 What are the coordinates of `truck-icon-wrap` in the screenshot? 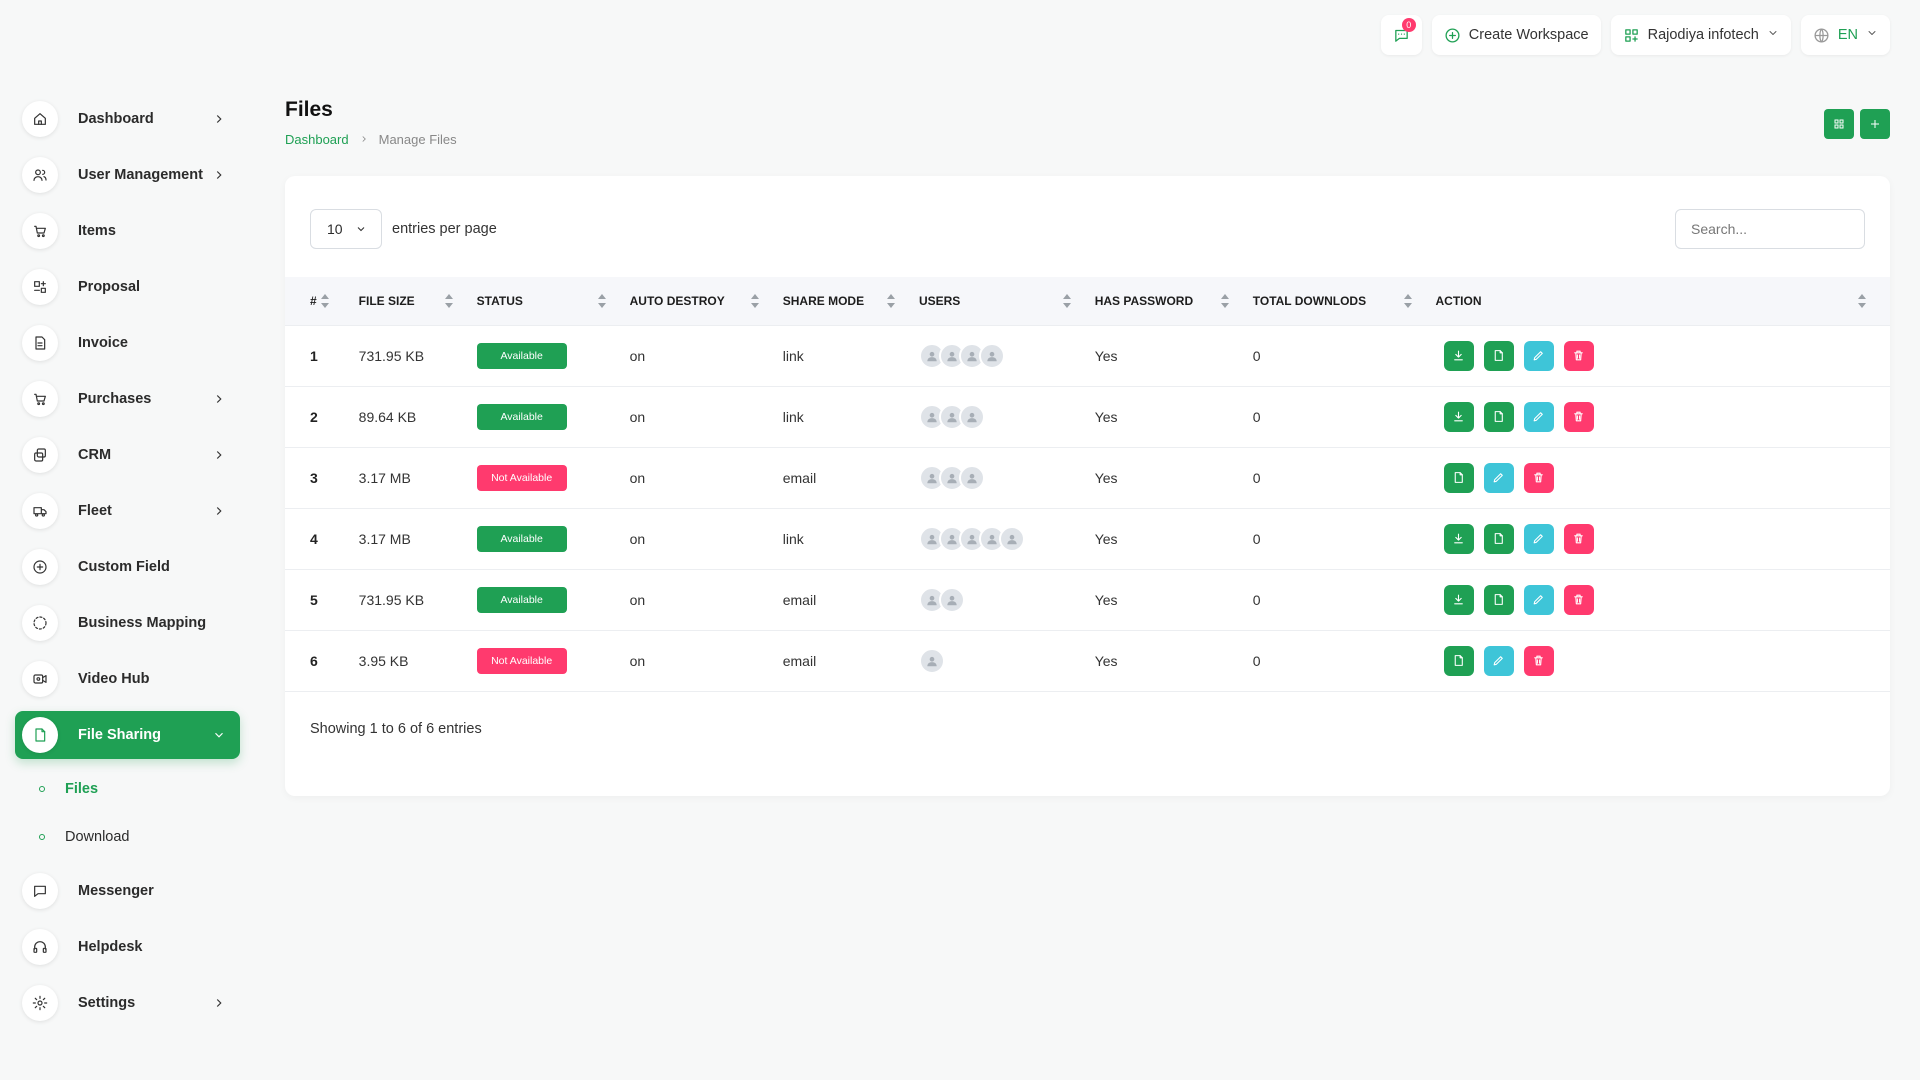 It's located at (40, 511).